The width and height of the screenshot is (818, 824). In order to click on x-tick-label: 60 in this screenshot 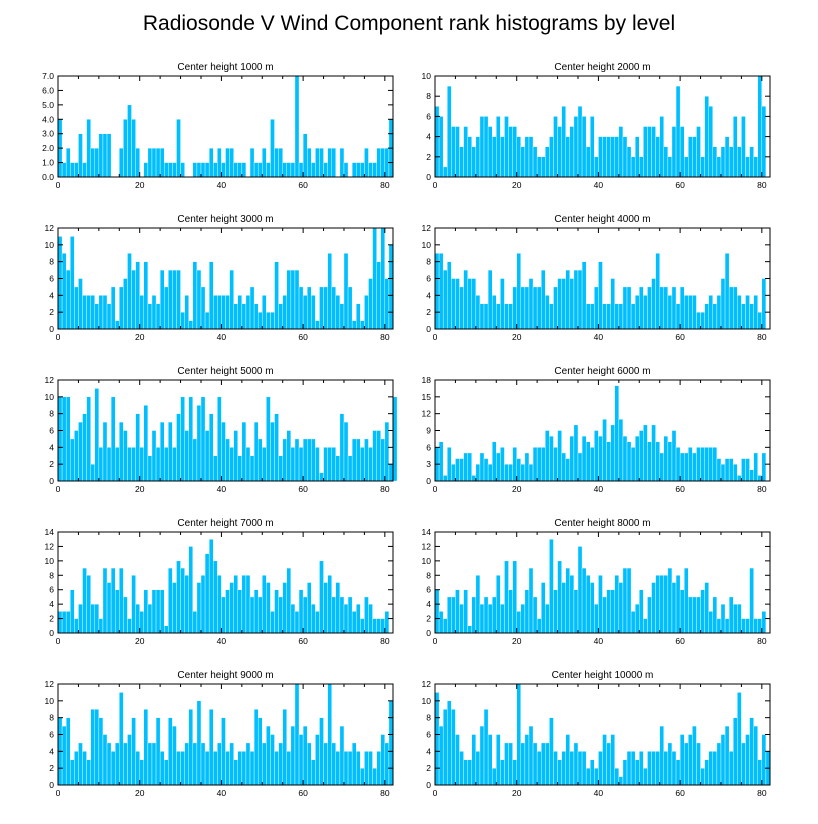, I will do `click(680, 185)`.